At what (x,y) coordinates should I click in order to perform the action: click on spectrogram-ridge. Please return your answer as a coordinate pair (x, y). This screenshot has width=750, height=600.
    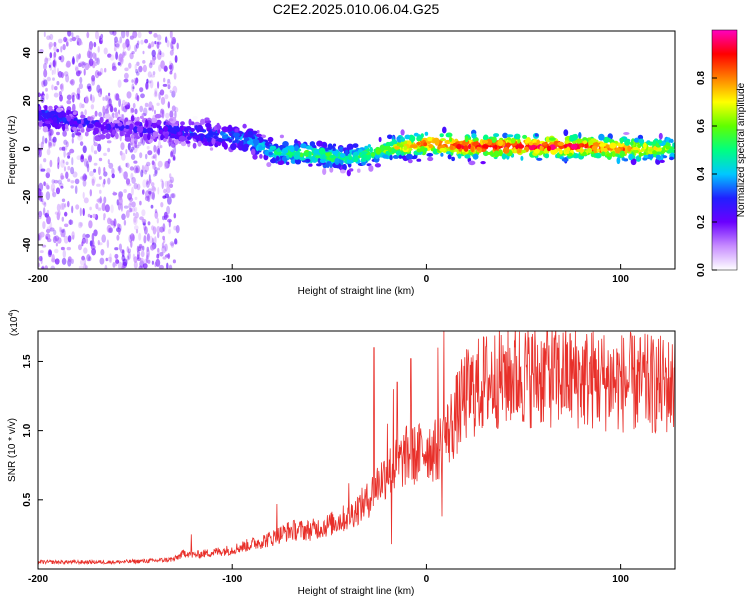
    Looking at the image, I should click on (356, 140).